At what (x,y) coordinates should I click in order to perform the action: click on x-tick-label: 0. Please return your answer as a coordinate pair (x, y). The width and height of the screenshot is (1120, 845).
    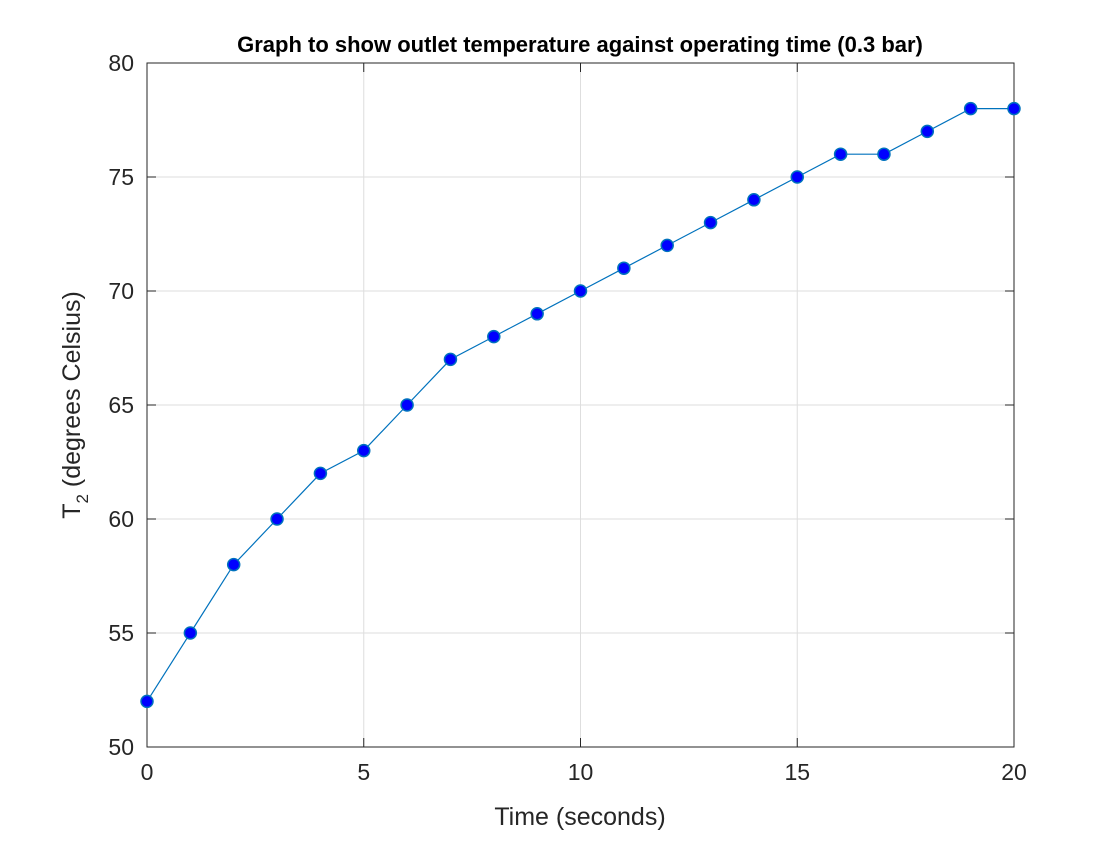
    Looking at the image, I should click on (147, 772).